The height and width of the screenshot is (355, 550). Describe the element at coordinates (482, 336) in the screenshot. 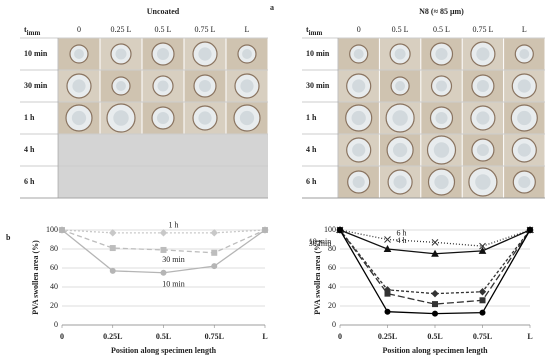

I see `x-tick-label: 0.75L` at that location.